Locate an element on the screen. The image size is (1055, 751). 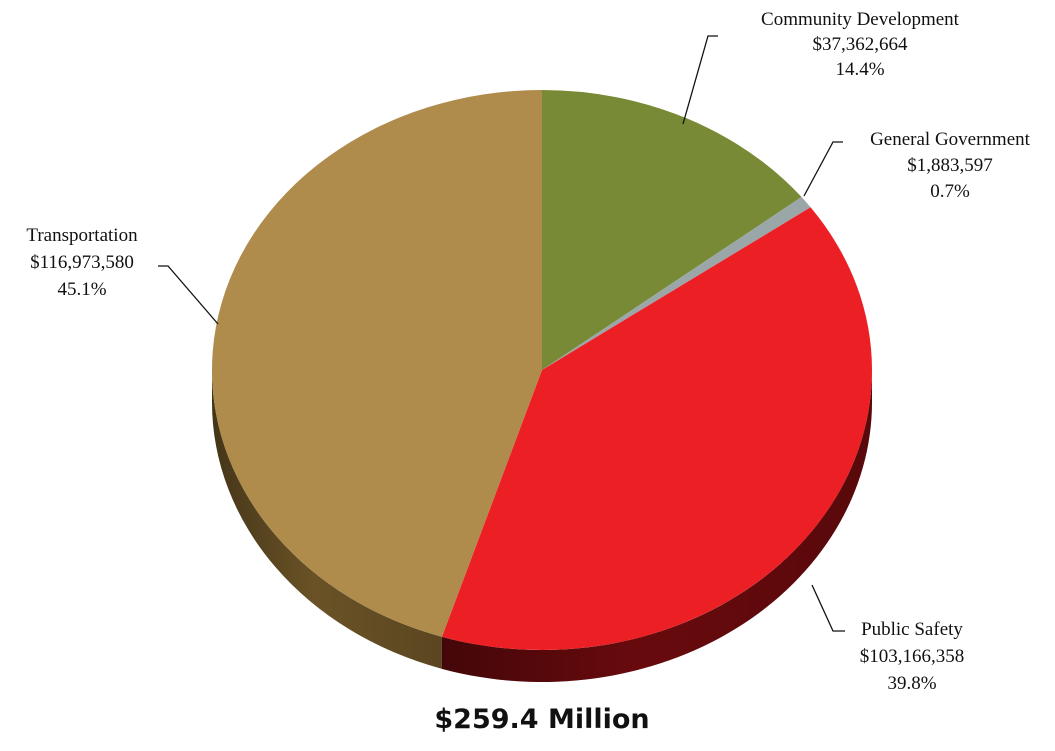
leader-transportation is located at coordinates (188, 295).